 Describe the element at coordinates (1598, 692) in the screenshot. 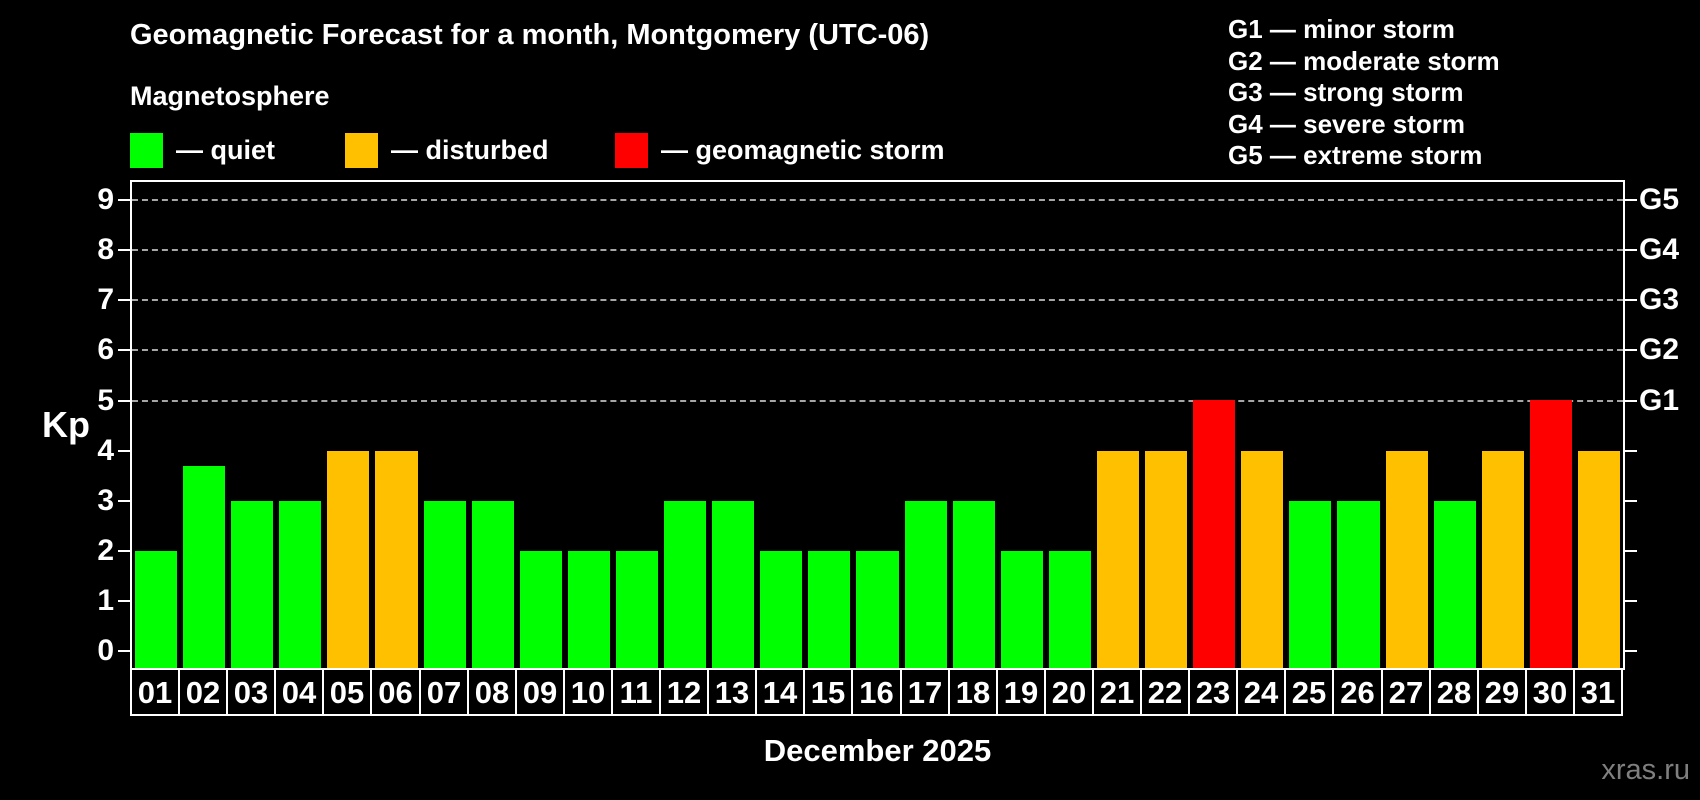

I see `day-label-31: 31` at that location.